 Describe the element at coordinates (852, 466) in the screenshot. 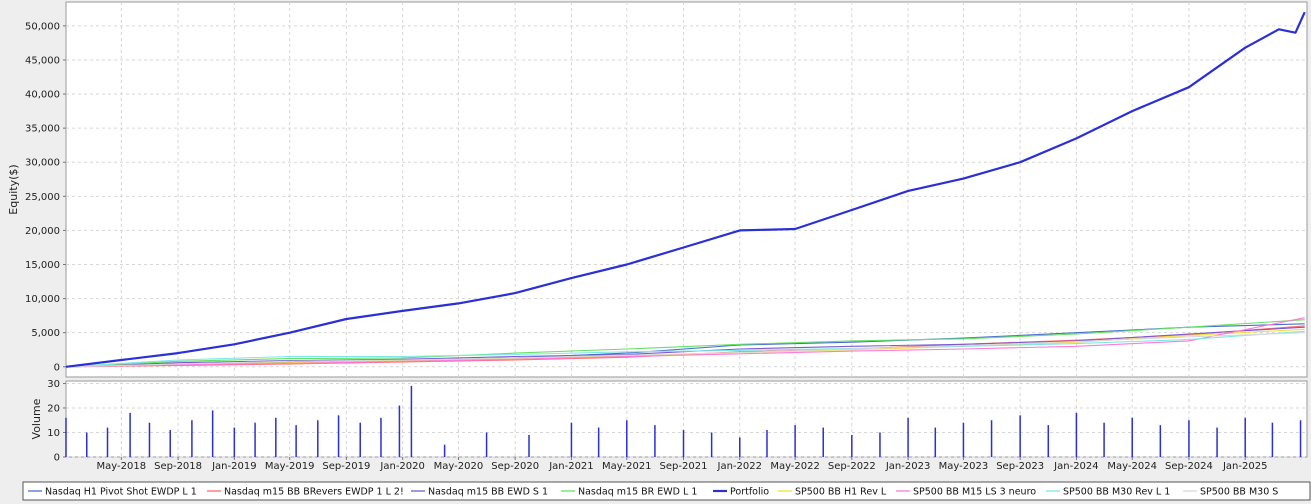

I see `x-tick-label: Sep-2022` at that location.